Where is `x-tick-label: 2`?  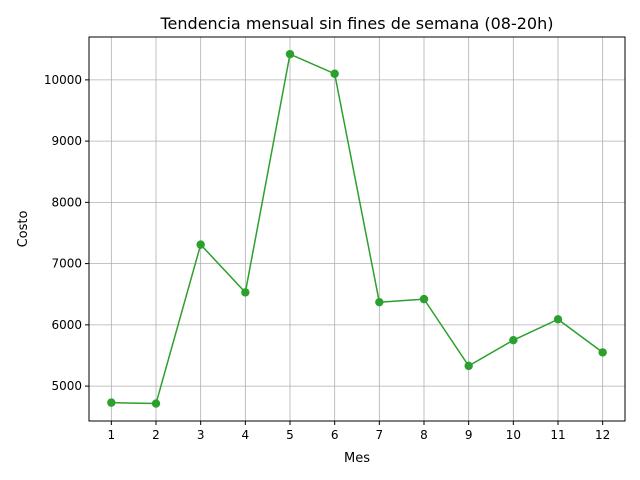
x-tick-label: 2 is located at coordinates (156, 435).